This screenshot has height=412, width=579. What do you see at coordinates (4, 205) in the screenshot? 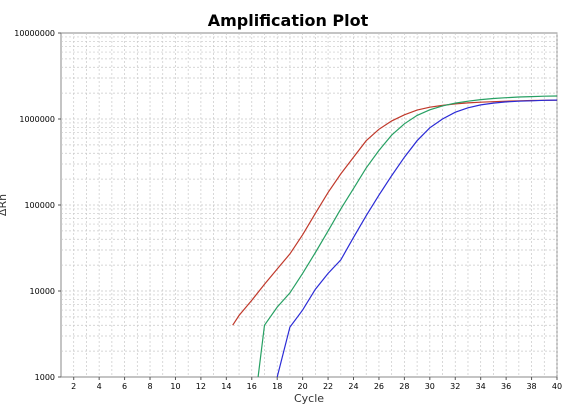
I see `y-axis-label: ΔRn` at bounding box center [4, 205].